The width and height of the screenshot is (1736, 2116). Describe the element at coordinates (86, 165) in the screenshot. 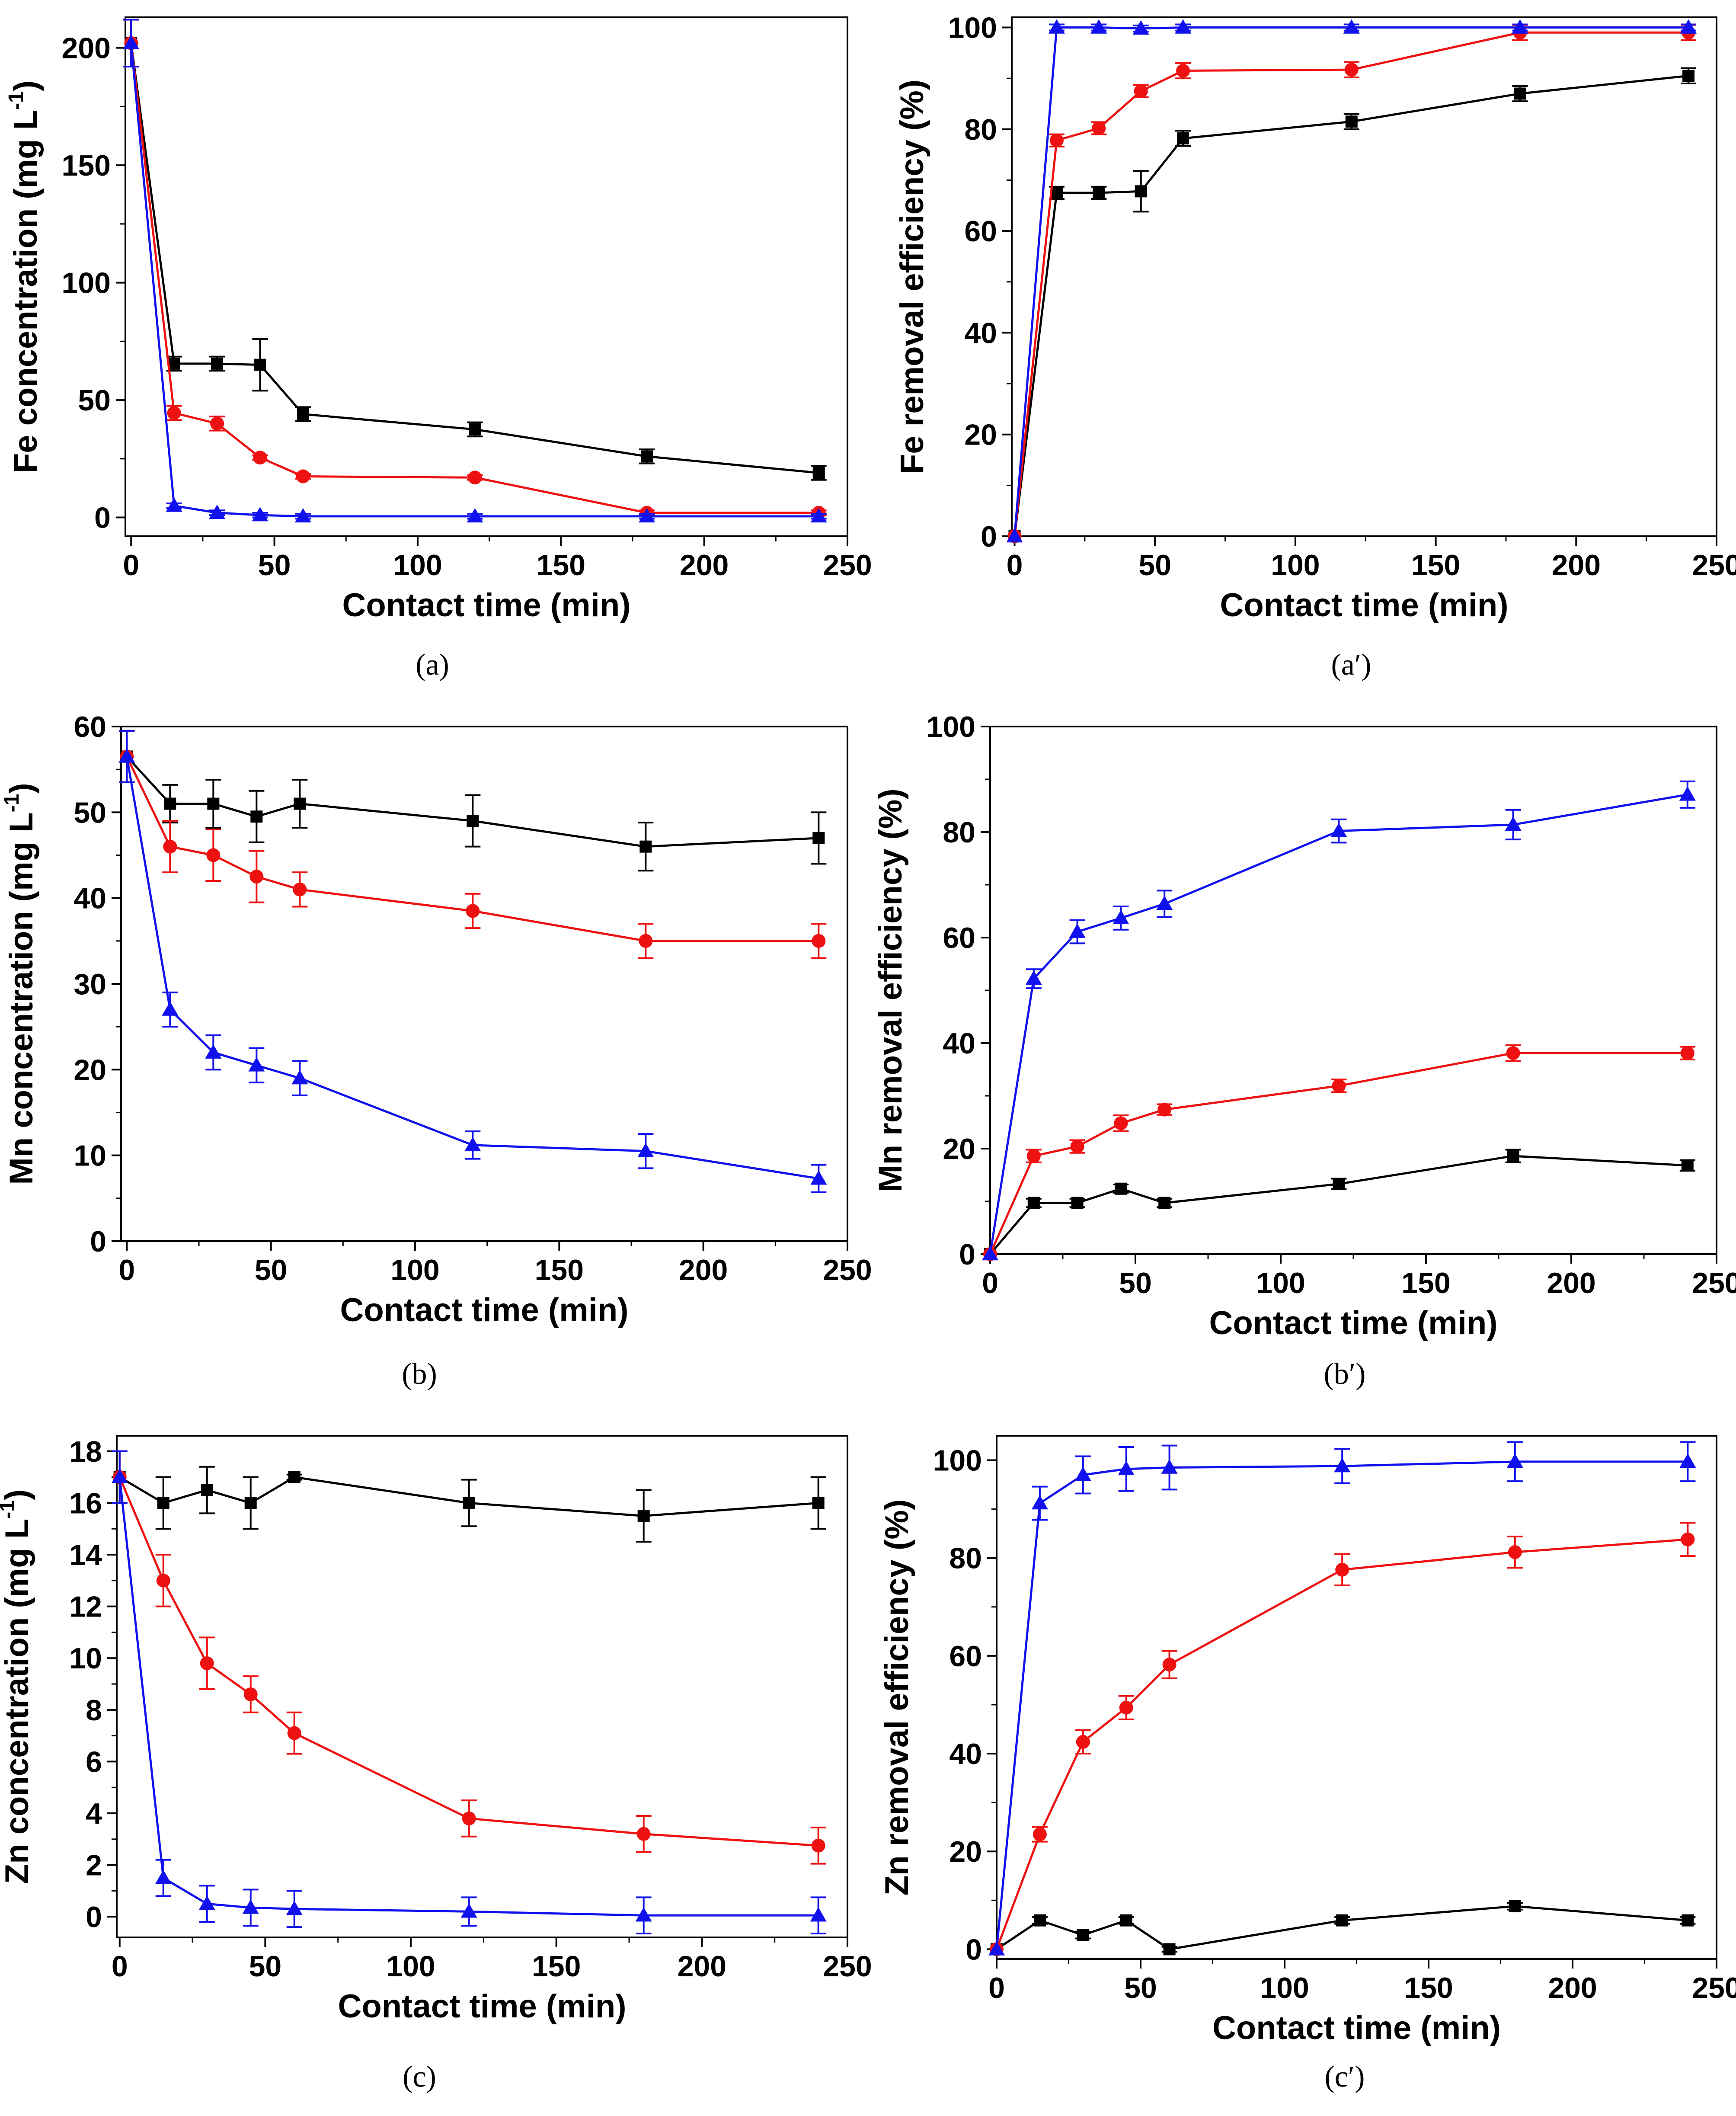

I see `y-tick-label: 150` at that location.